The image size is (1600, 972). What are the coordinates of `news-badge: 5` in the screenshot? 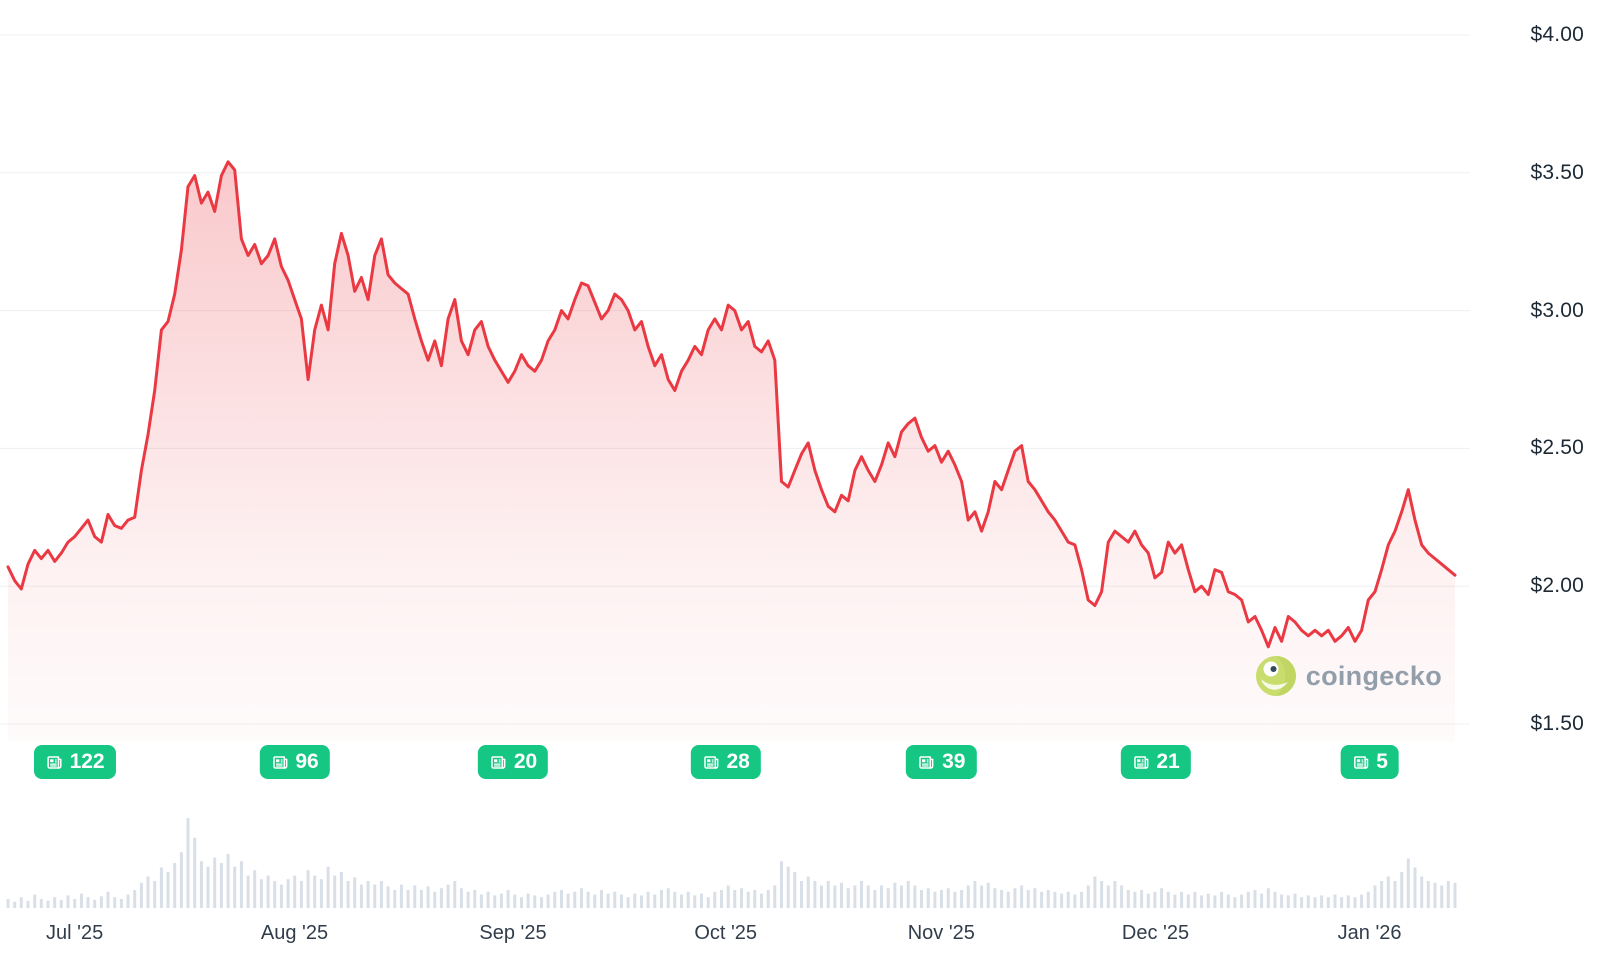 It's located at (1369, 762).